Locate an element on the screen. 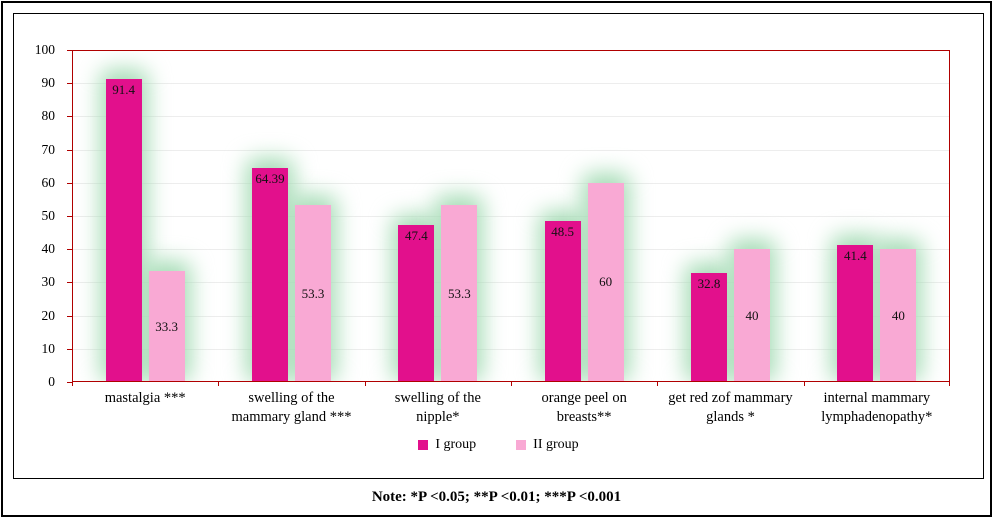  bar-value-label: 60 is located at coordinates (606, 282).